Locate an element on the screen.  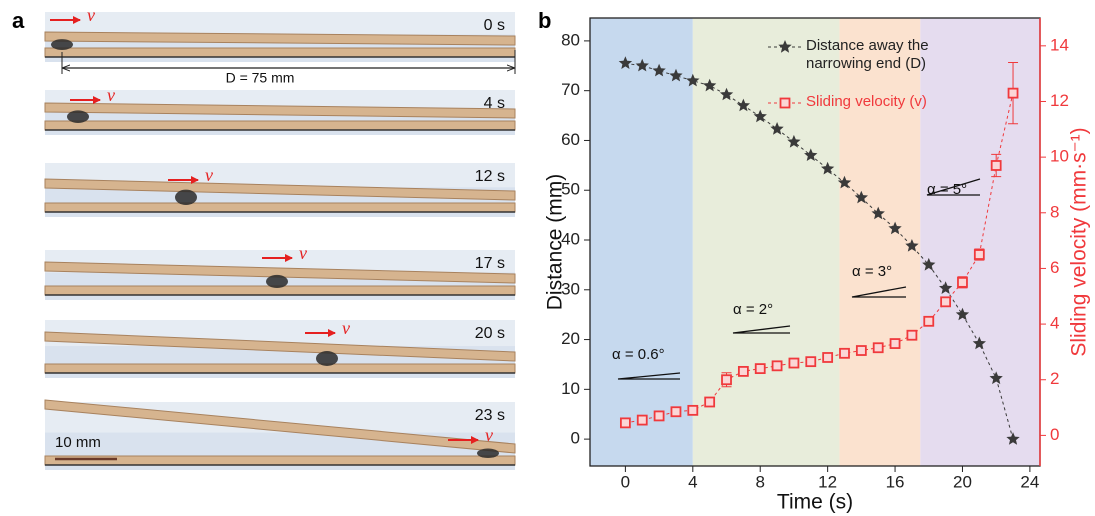
y-tick-label: 80 is located at coordinates (570, 39).